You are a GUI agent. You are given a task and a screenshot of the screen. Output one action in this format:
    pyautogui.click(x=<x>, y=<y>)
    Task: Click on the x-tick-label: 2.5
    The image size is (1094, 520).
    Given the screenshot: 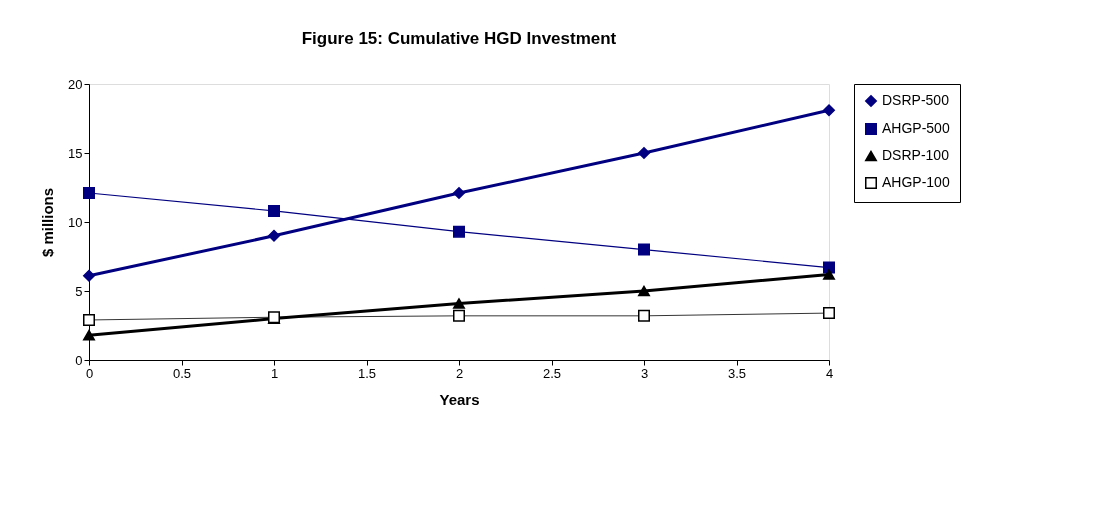 What is the action you would take?
    pyautogui.click(x=552, y=373)
    